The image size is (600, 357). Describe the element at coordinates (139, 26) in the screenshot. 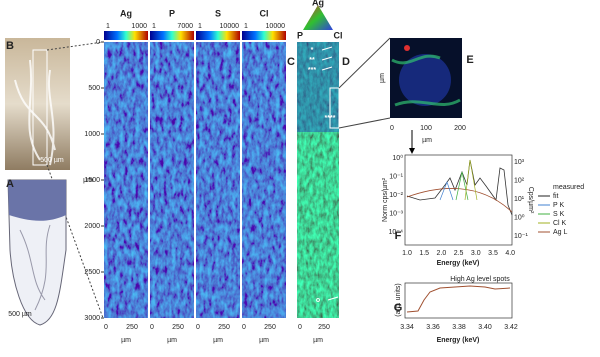

I see `colorbar-max: 1000` at that location.